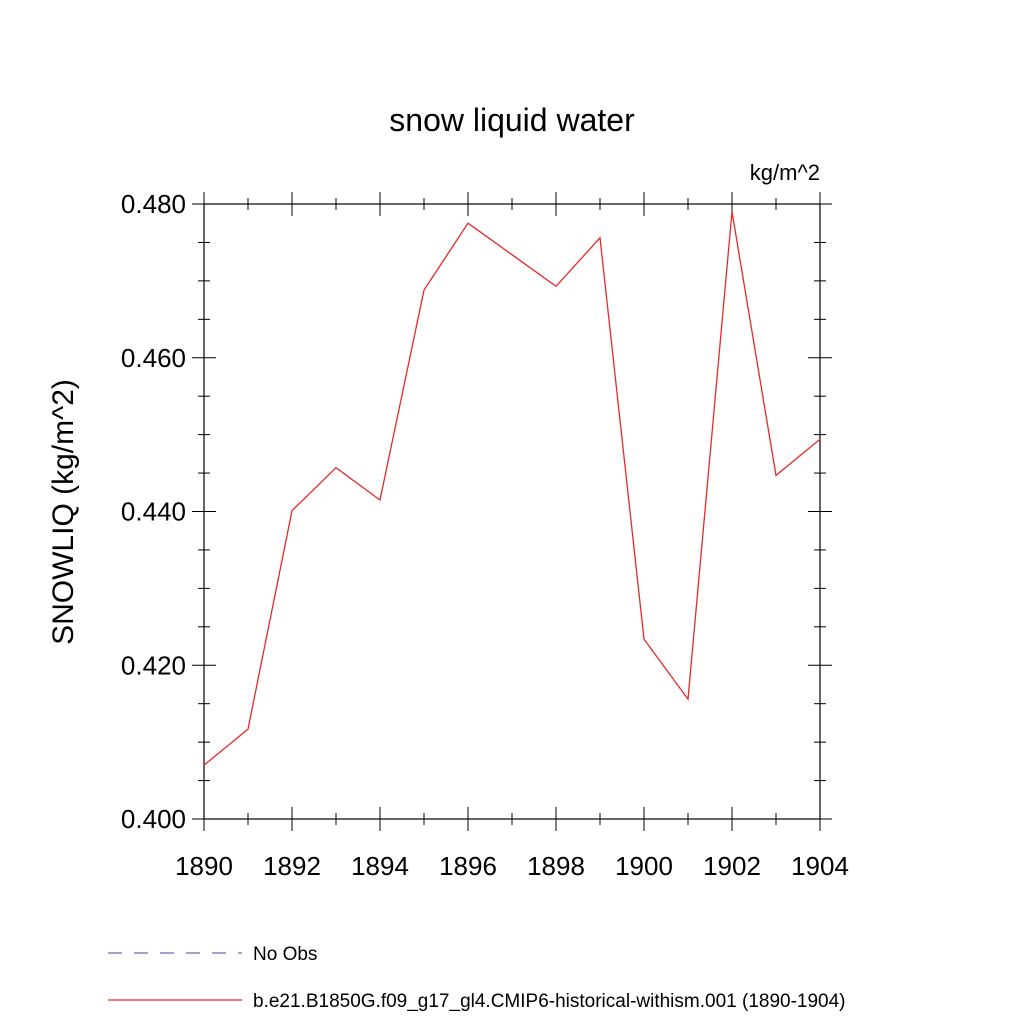  I want to click on x-tick-label: 1898, so click(556, 866).